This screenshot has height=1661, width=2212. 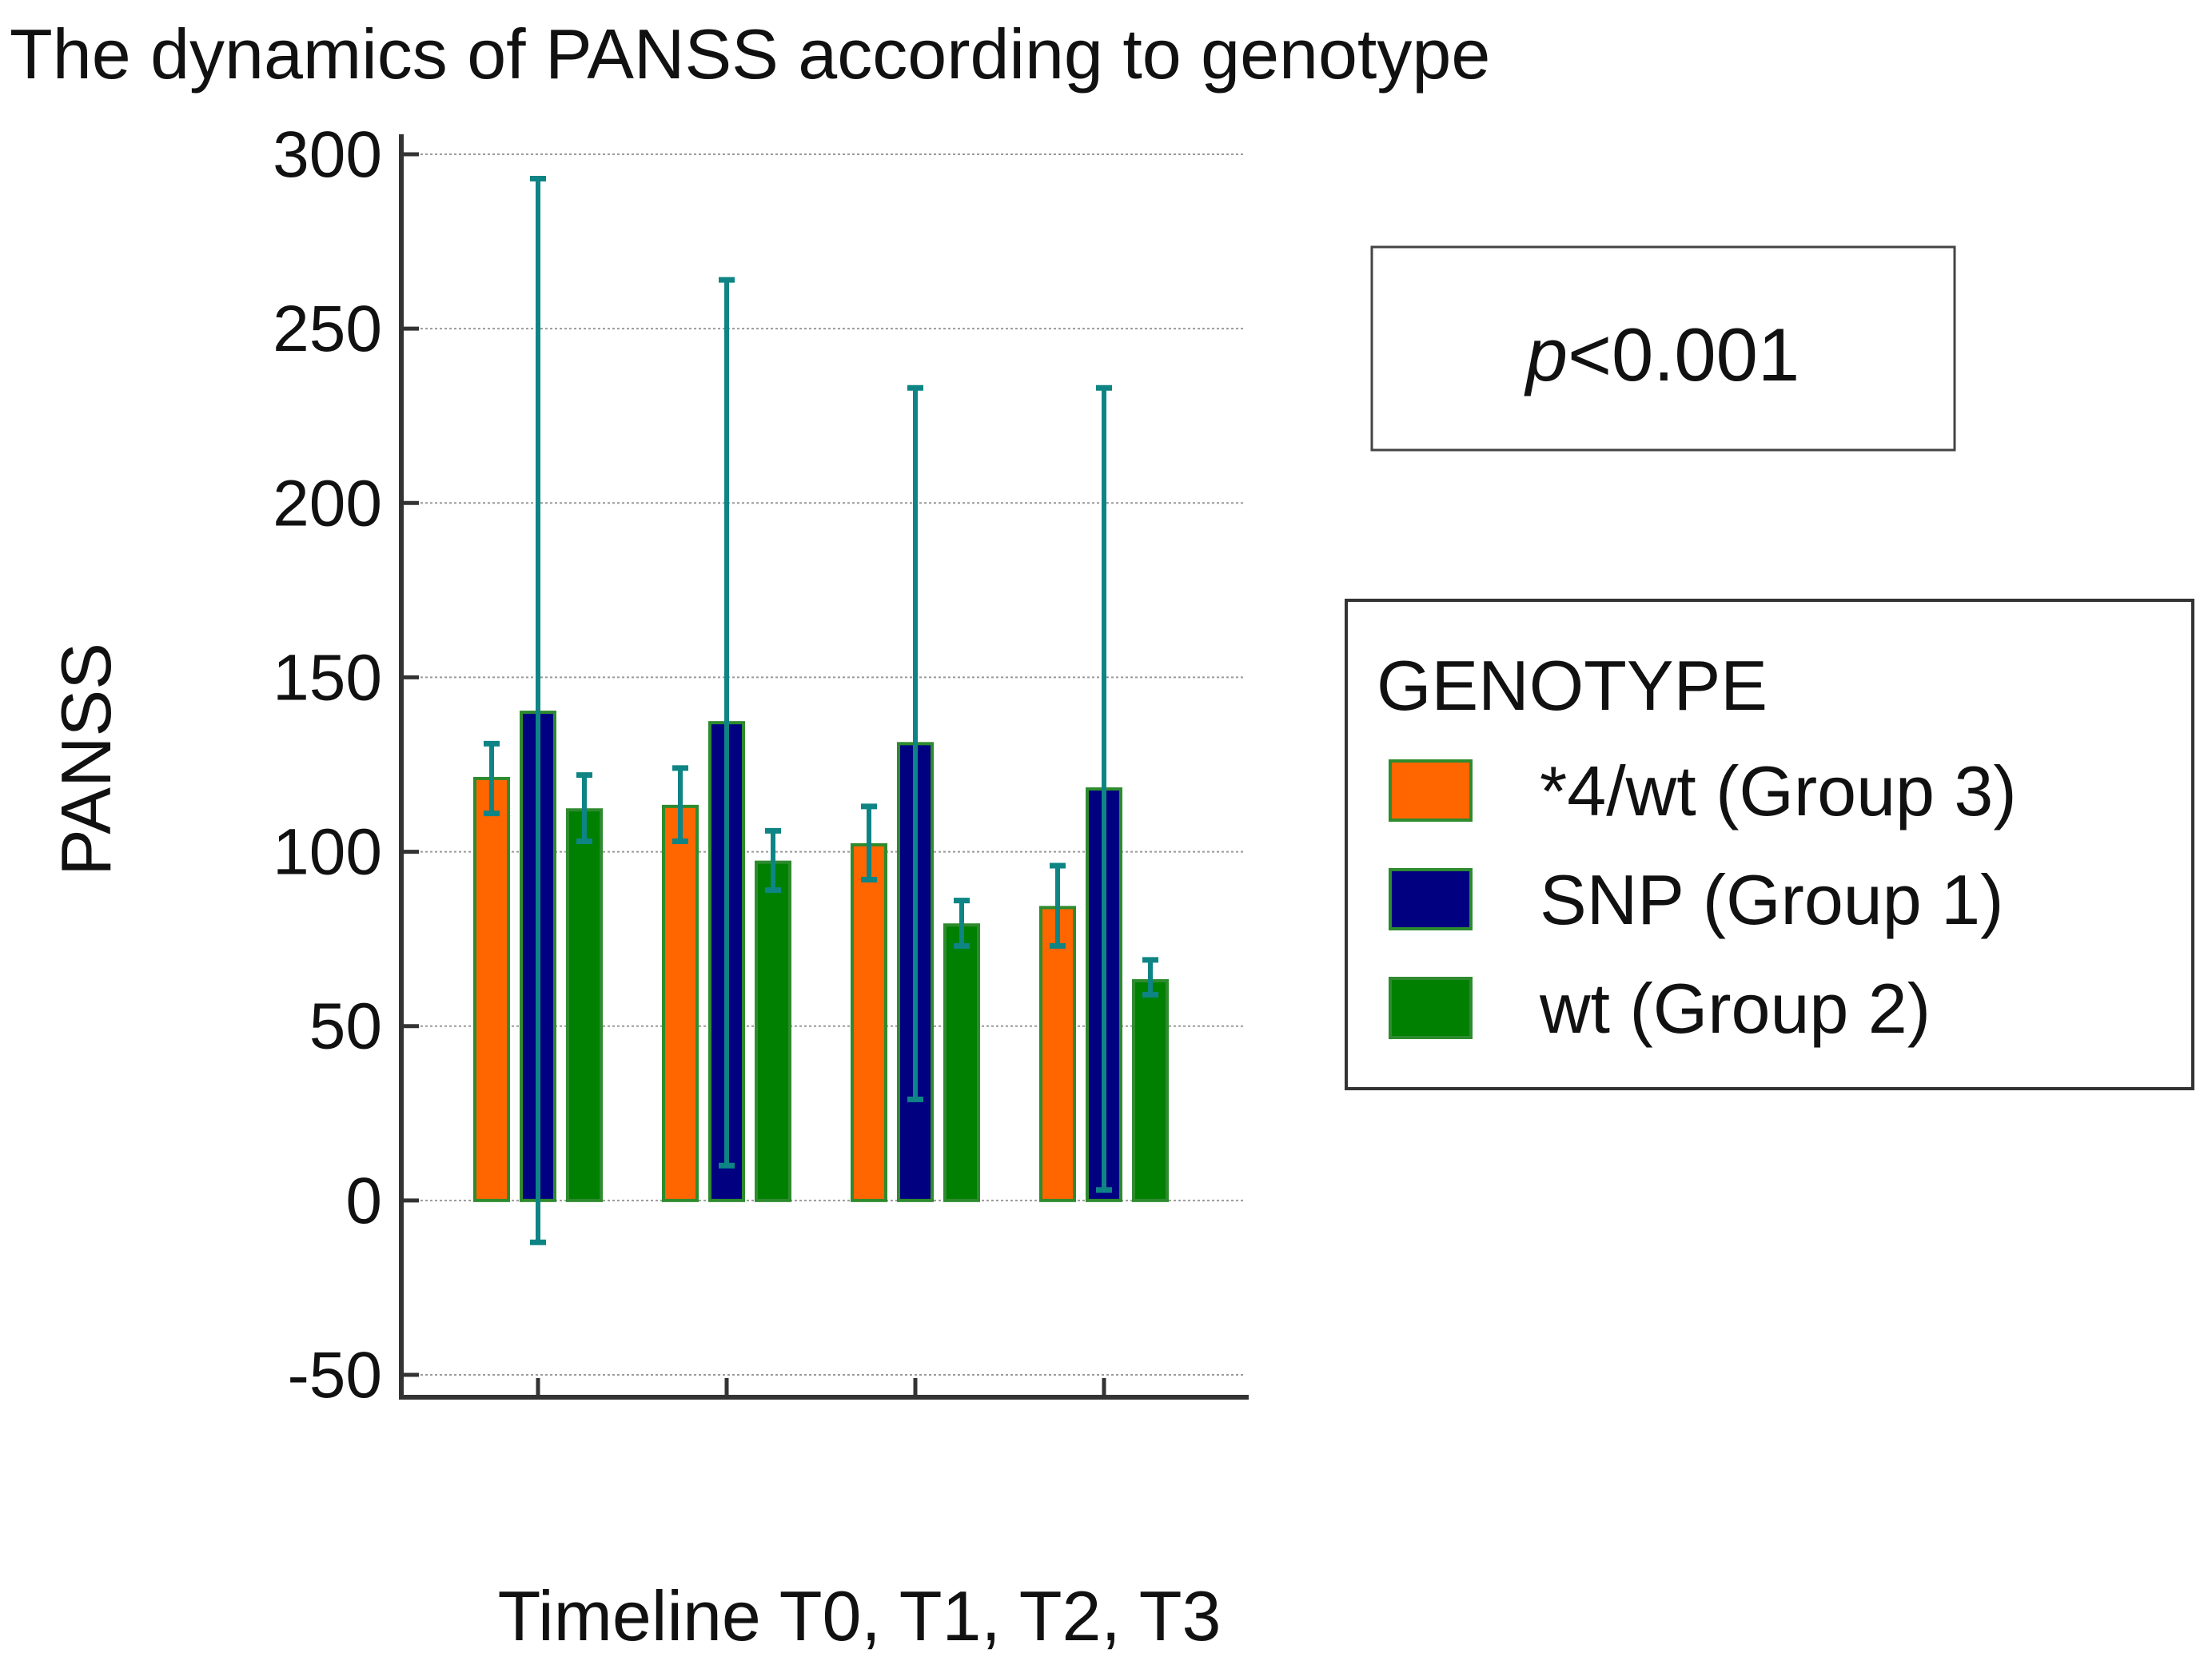 I want to click on legend-title: GENOTYPE, so click(x=1572, y=685).